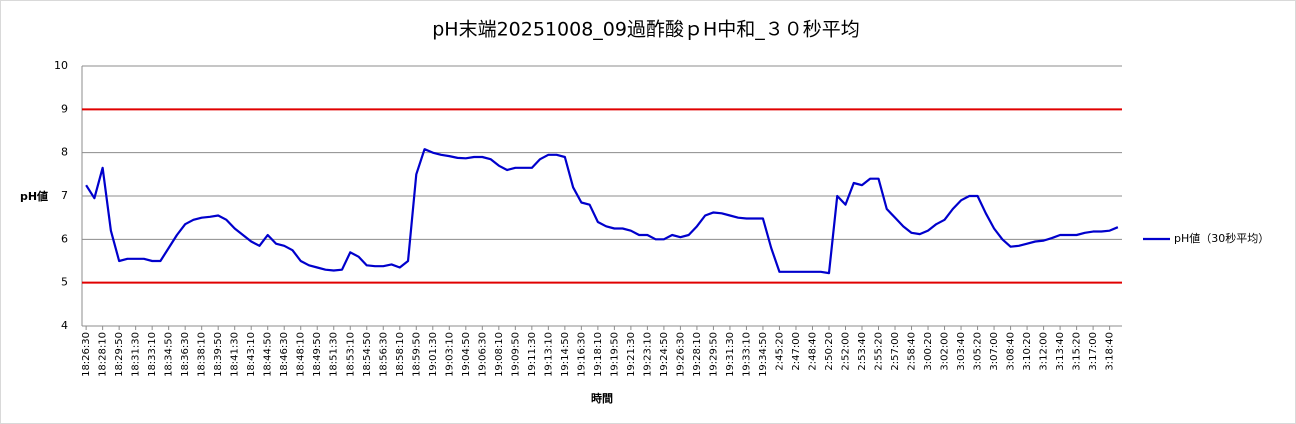 Image resolution: width=1296 pixels, height=424 pixels. I want to click on y-tick-label: 7, so click(64, 195).